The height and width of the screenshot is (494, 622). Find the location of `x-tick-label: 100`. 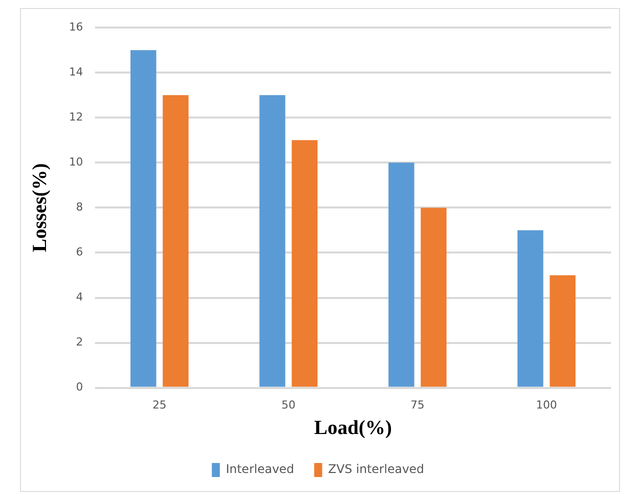

x-tick-label: 100 is located at coordinates (546, 405).